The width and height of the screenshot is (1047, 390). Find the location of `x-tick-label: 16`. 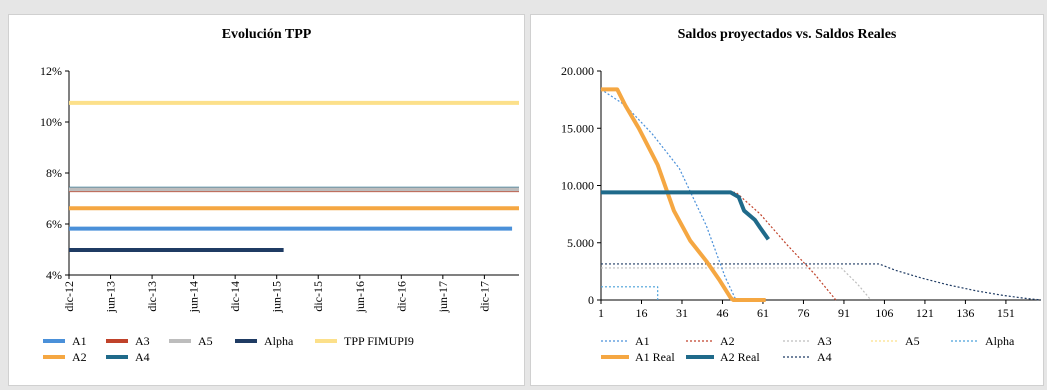

x-tick-label: 16 is located at coordinates (641, 313).